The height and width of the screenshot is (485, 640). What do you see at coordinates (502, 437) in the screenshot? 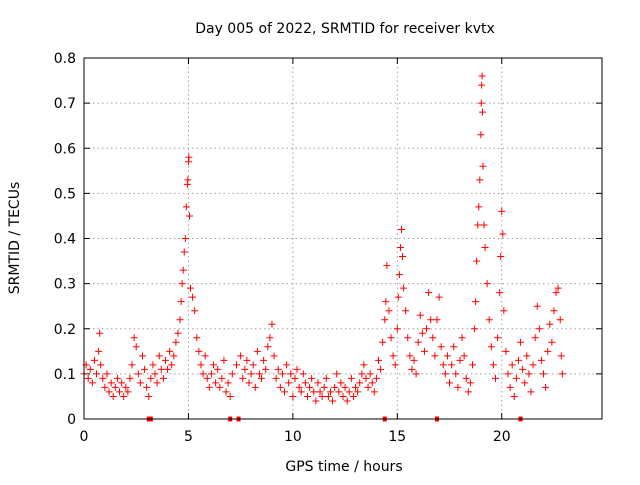
I see `x-tick-label: 20` at bounding box center [502, 437].